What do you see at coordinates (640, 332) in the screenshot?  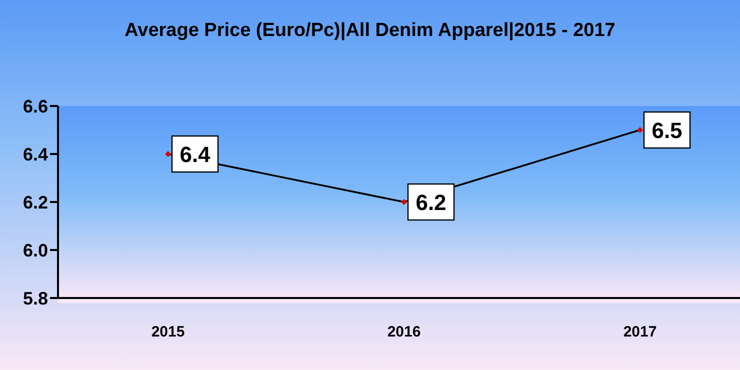 I see `x-tick-label: 2017` at bounding box center [640, 332].